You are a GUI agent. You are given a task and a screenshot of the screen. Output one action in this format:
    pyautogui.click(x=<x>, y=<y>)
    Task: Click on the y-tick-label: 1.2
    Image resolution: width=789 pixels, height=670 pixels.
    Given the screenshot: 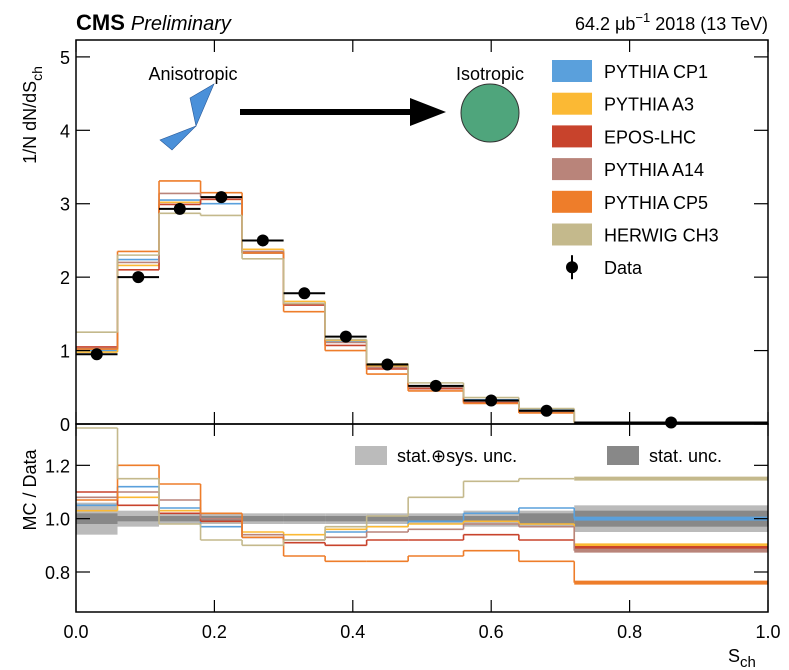 What is the action you would take?
    pyautogui.click(x=57, y=466)
    